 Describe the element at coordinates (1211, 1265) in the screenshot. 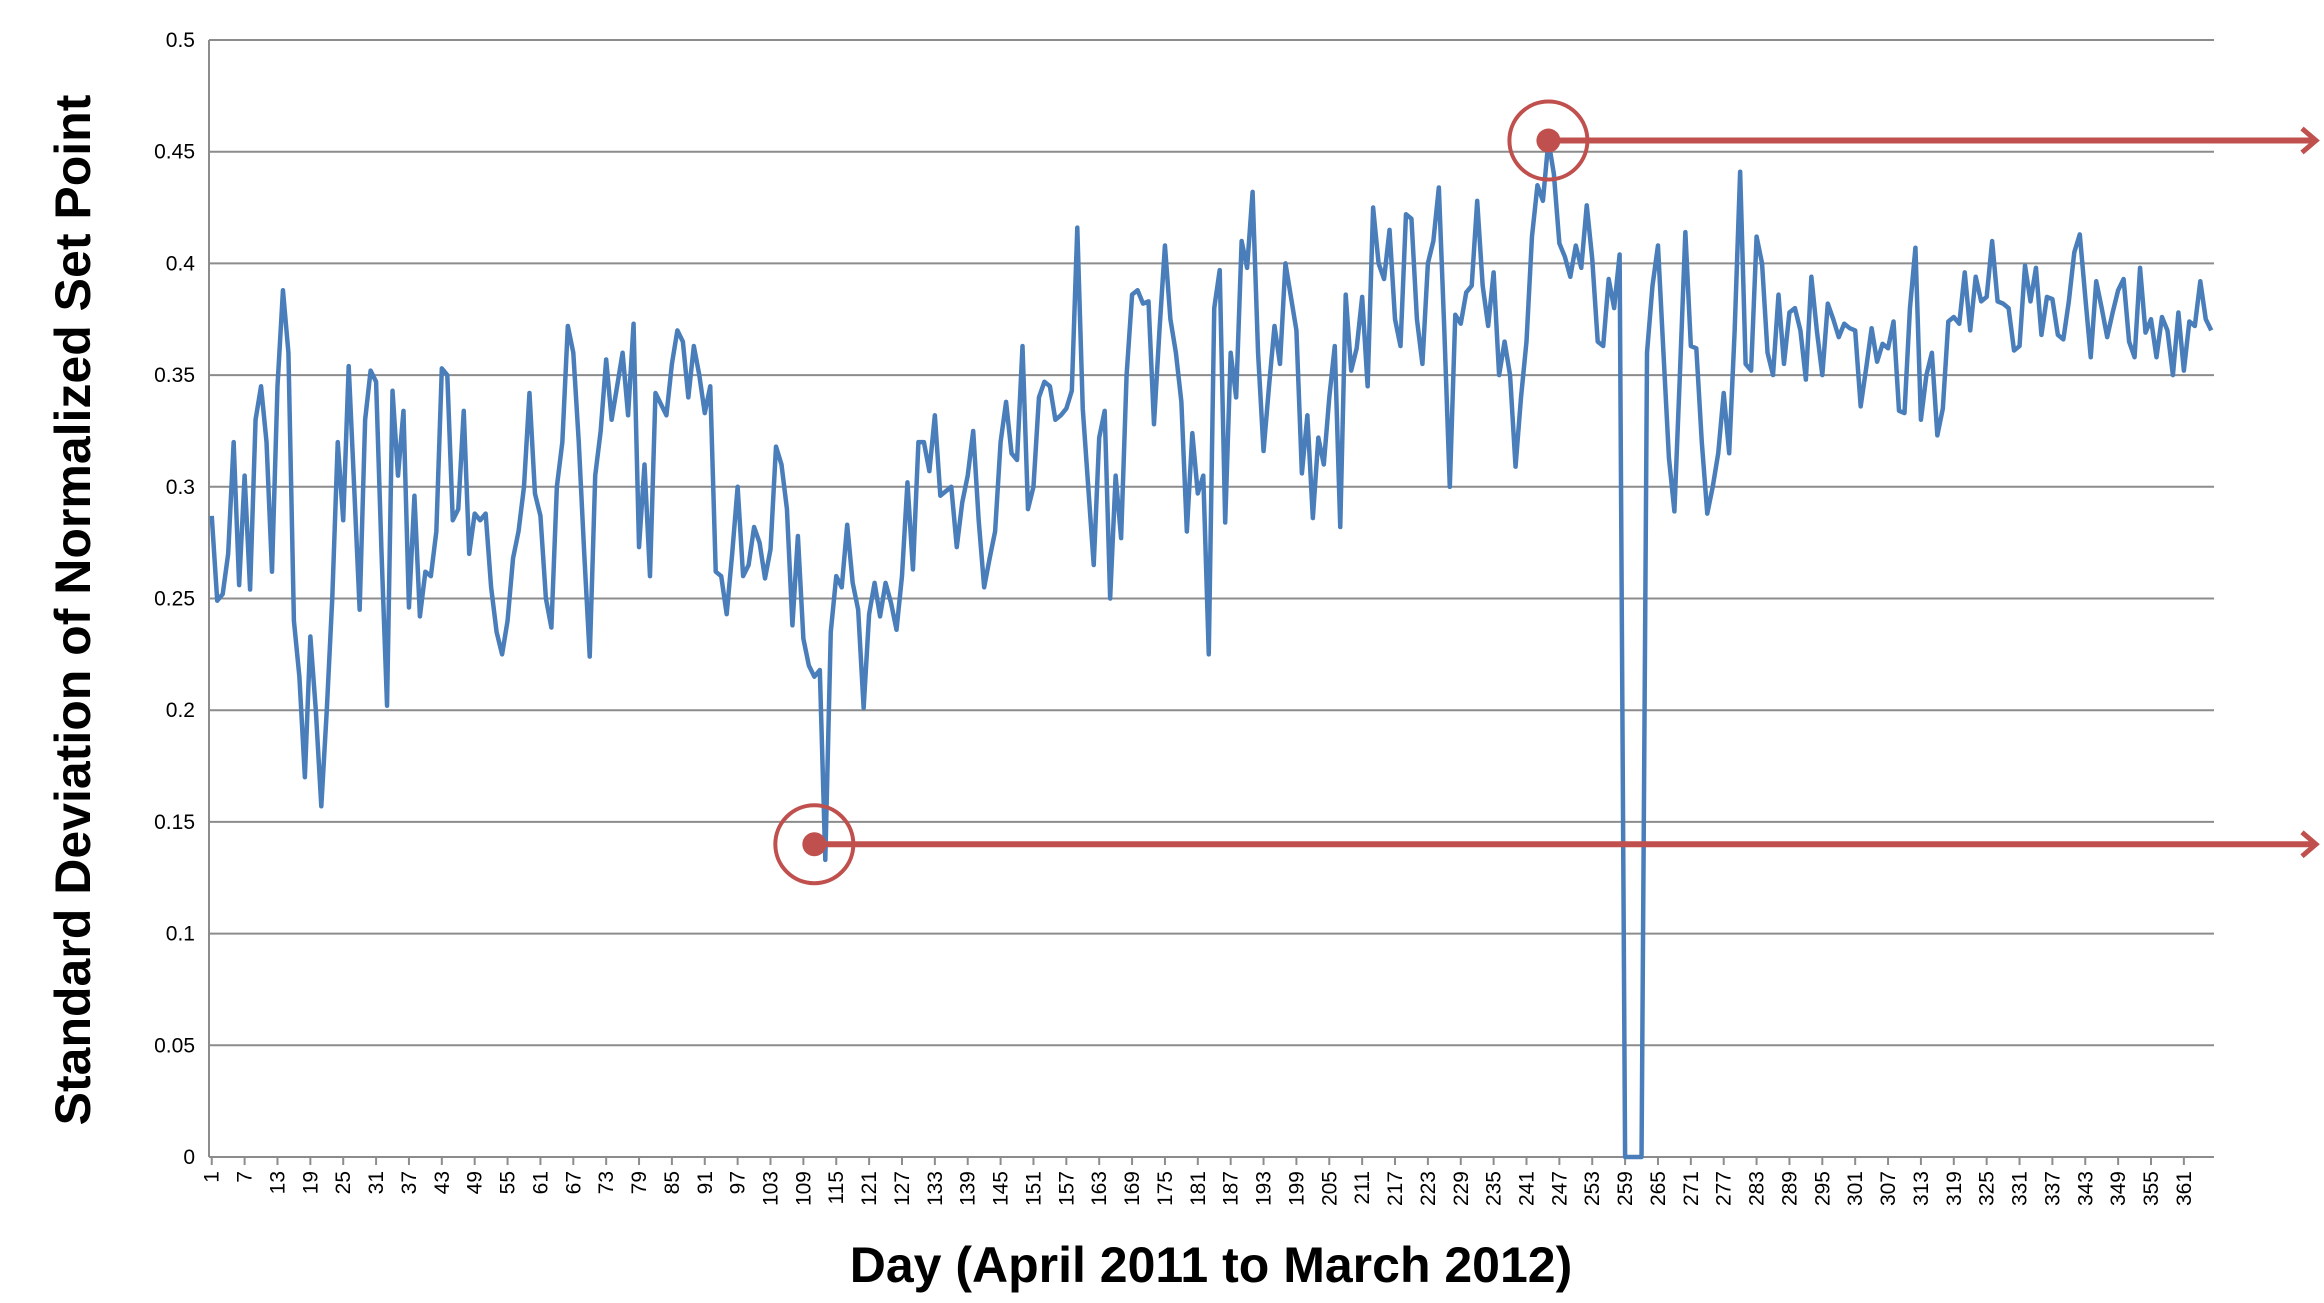

I see `x-axis-label: Day (April 2011 to March 2012)` at that location.